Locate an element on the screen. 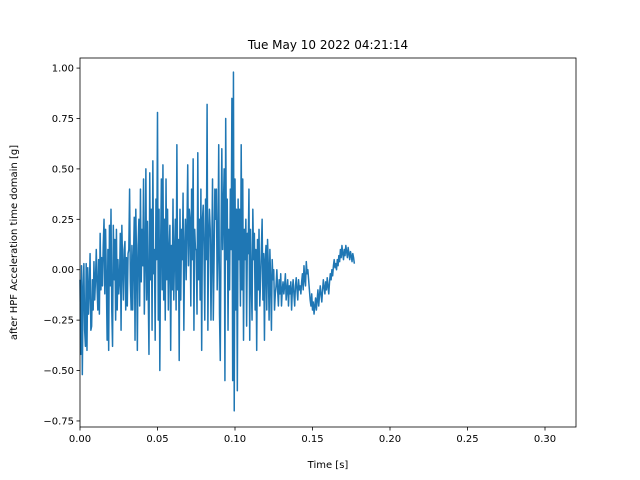  chart-title: Tue May 10 2022 04:21:14 is located at coordinates (327, 45).